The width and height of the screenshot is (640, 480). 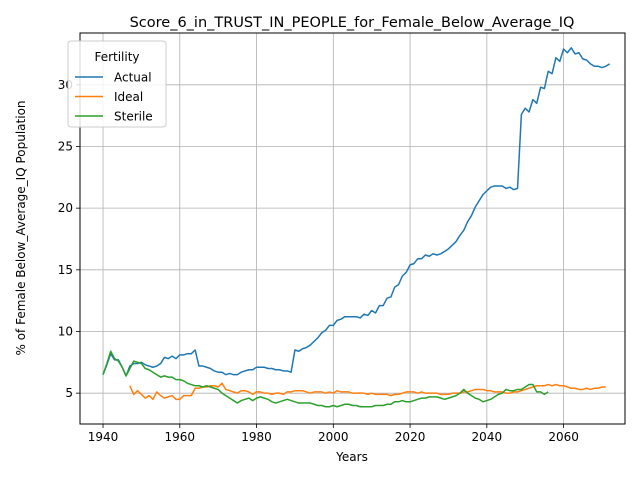 What do you see at coordinates (133, 78) in the screenshot?
I see `legend-label-actual: Actual` at bounding box center [133, 78].